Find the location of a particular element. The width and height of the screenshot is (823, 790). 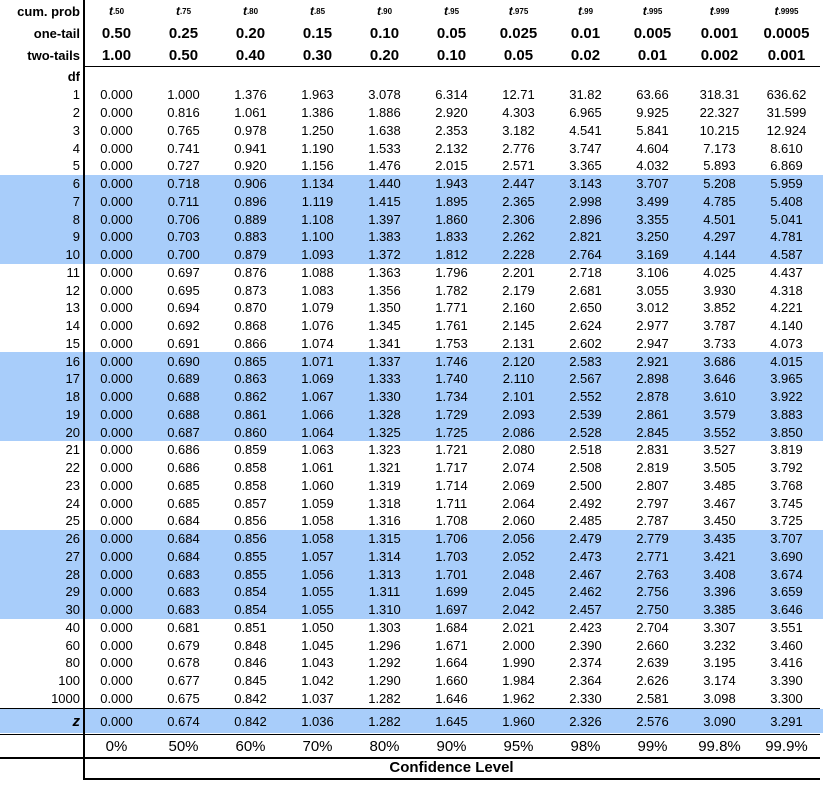

df-value: 1000 is located at coordinates (65, 698).